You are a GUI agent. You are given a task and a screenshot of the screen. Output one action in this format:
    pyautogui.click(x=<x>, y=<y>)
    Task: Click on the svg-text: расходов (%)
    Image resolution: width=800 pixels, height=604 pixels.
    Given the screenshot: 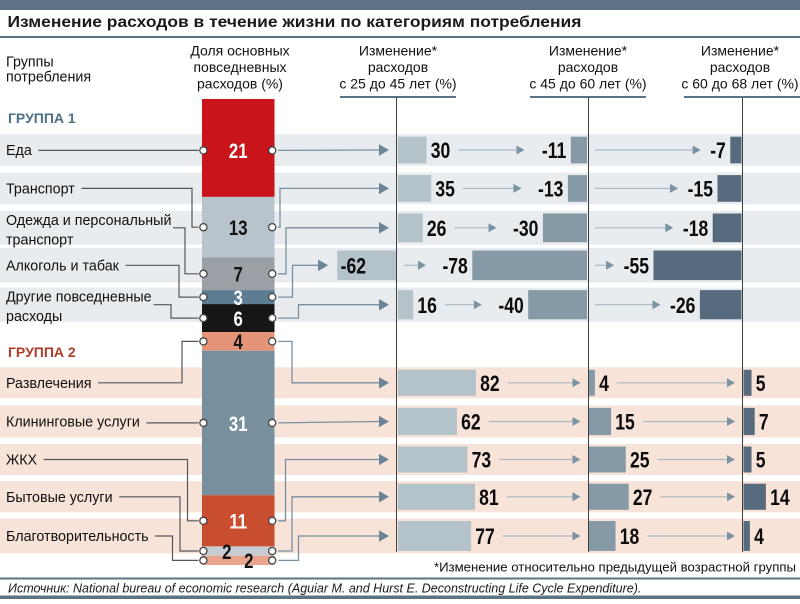 What is the action you would take?
    pyautogui.click(x=240, y=84)
    